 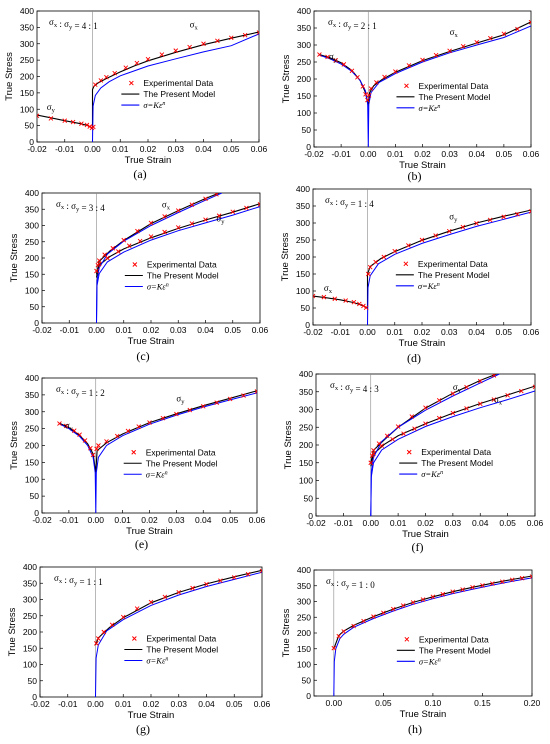 I want to click on x-tick-label: 0.06, so click(x=259, y=149).